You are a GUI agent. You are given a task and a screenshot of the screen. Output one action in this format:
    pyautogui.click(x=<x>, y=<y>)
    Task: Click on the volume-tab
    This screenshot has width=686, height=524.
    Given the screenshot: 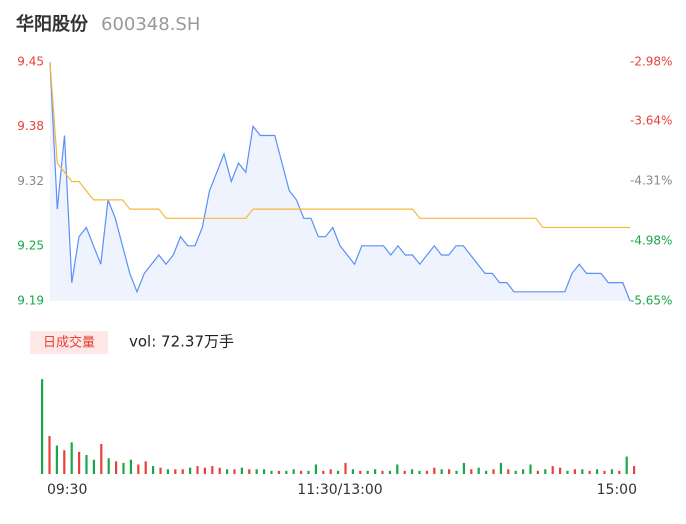 What is the action you would take?
    pyautogui.click(x=69, y=342)
    